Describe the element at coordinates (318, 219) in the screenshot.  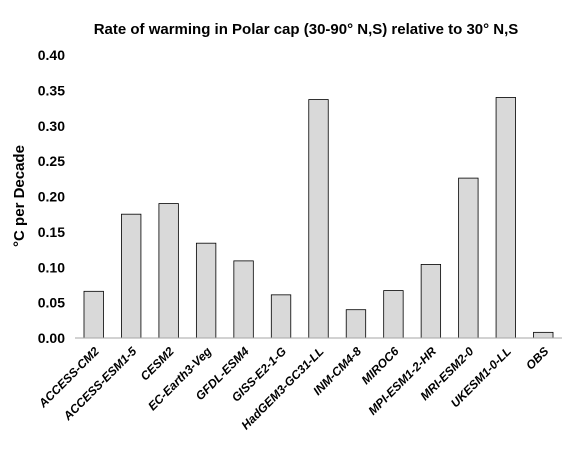
I see `bar-hadgem3-gc31-ll` at that location.